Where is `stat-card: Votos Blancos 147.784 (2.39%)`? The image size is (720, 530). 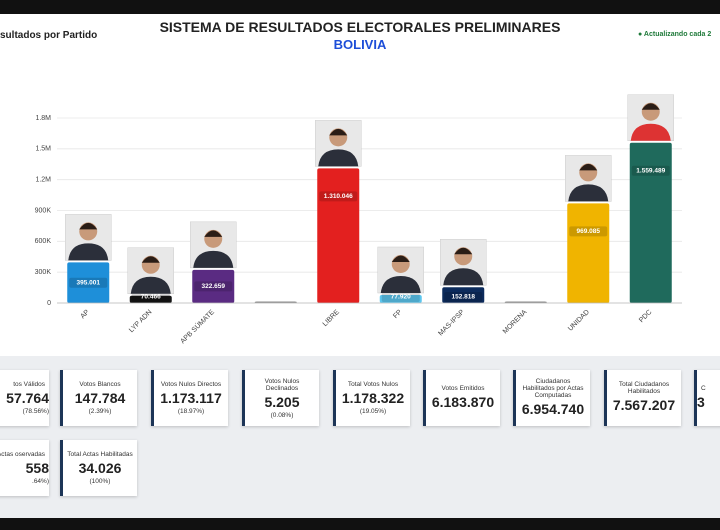
stat-card: Votos Blancos 147.784 (2.39%) is located at coordinates (98, 398).